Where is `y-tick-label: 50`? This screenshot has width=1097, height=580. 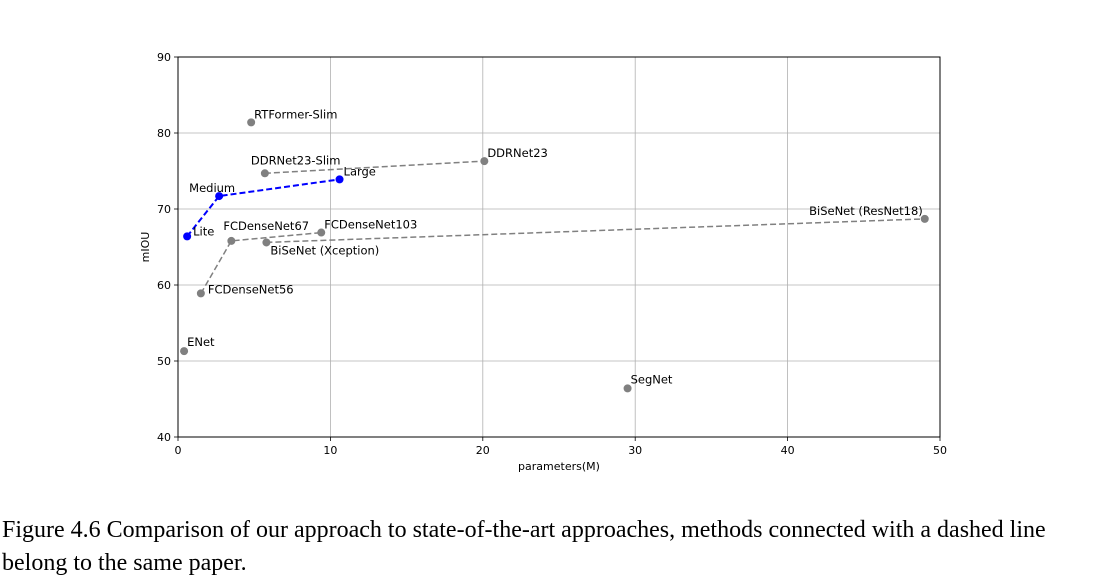
y-tick-label: 50 is located at coordinates (164, 361).